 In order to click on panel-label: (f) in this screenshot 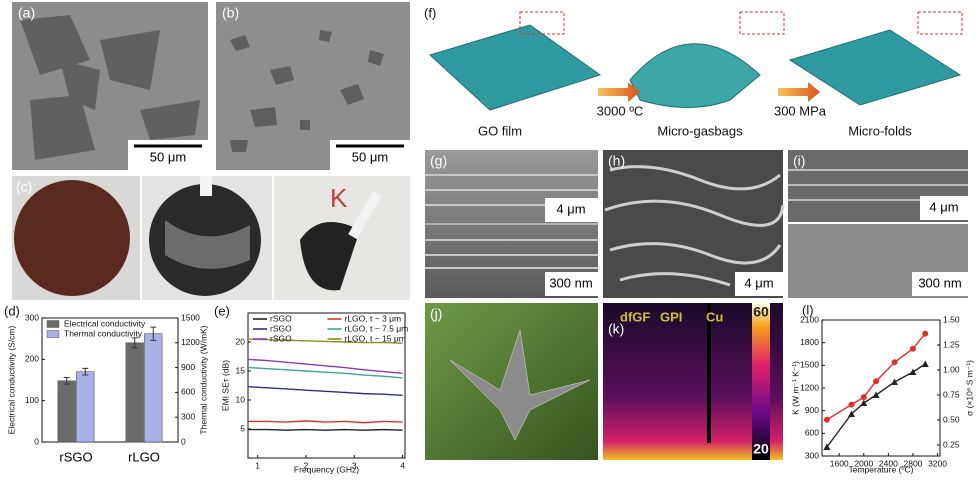, I will do `click(430, 12)`.